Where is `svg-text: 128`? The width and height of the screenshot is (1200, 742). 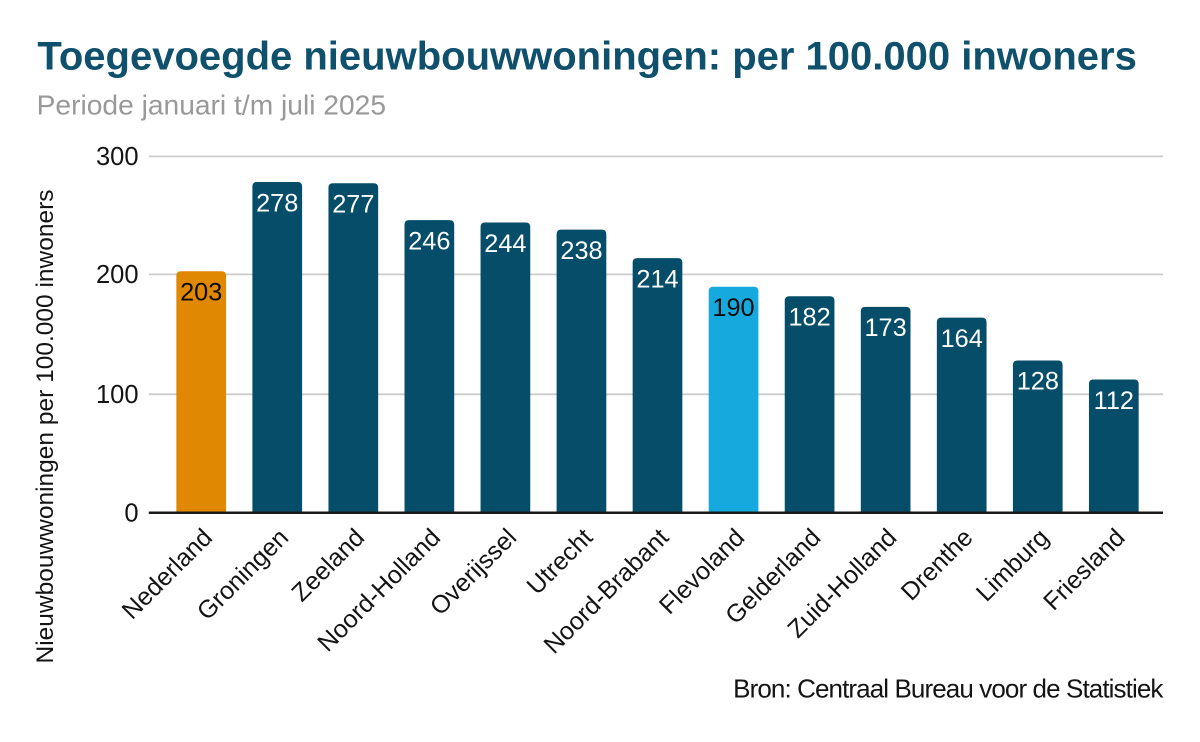 svg-text: 128 is located at coordinates (1038, 382).